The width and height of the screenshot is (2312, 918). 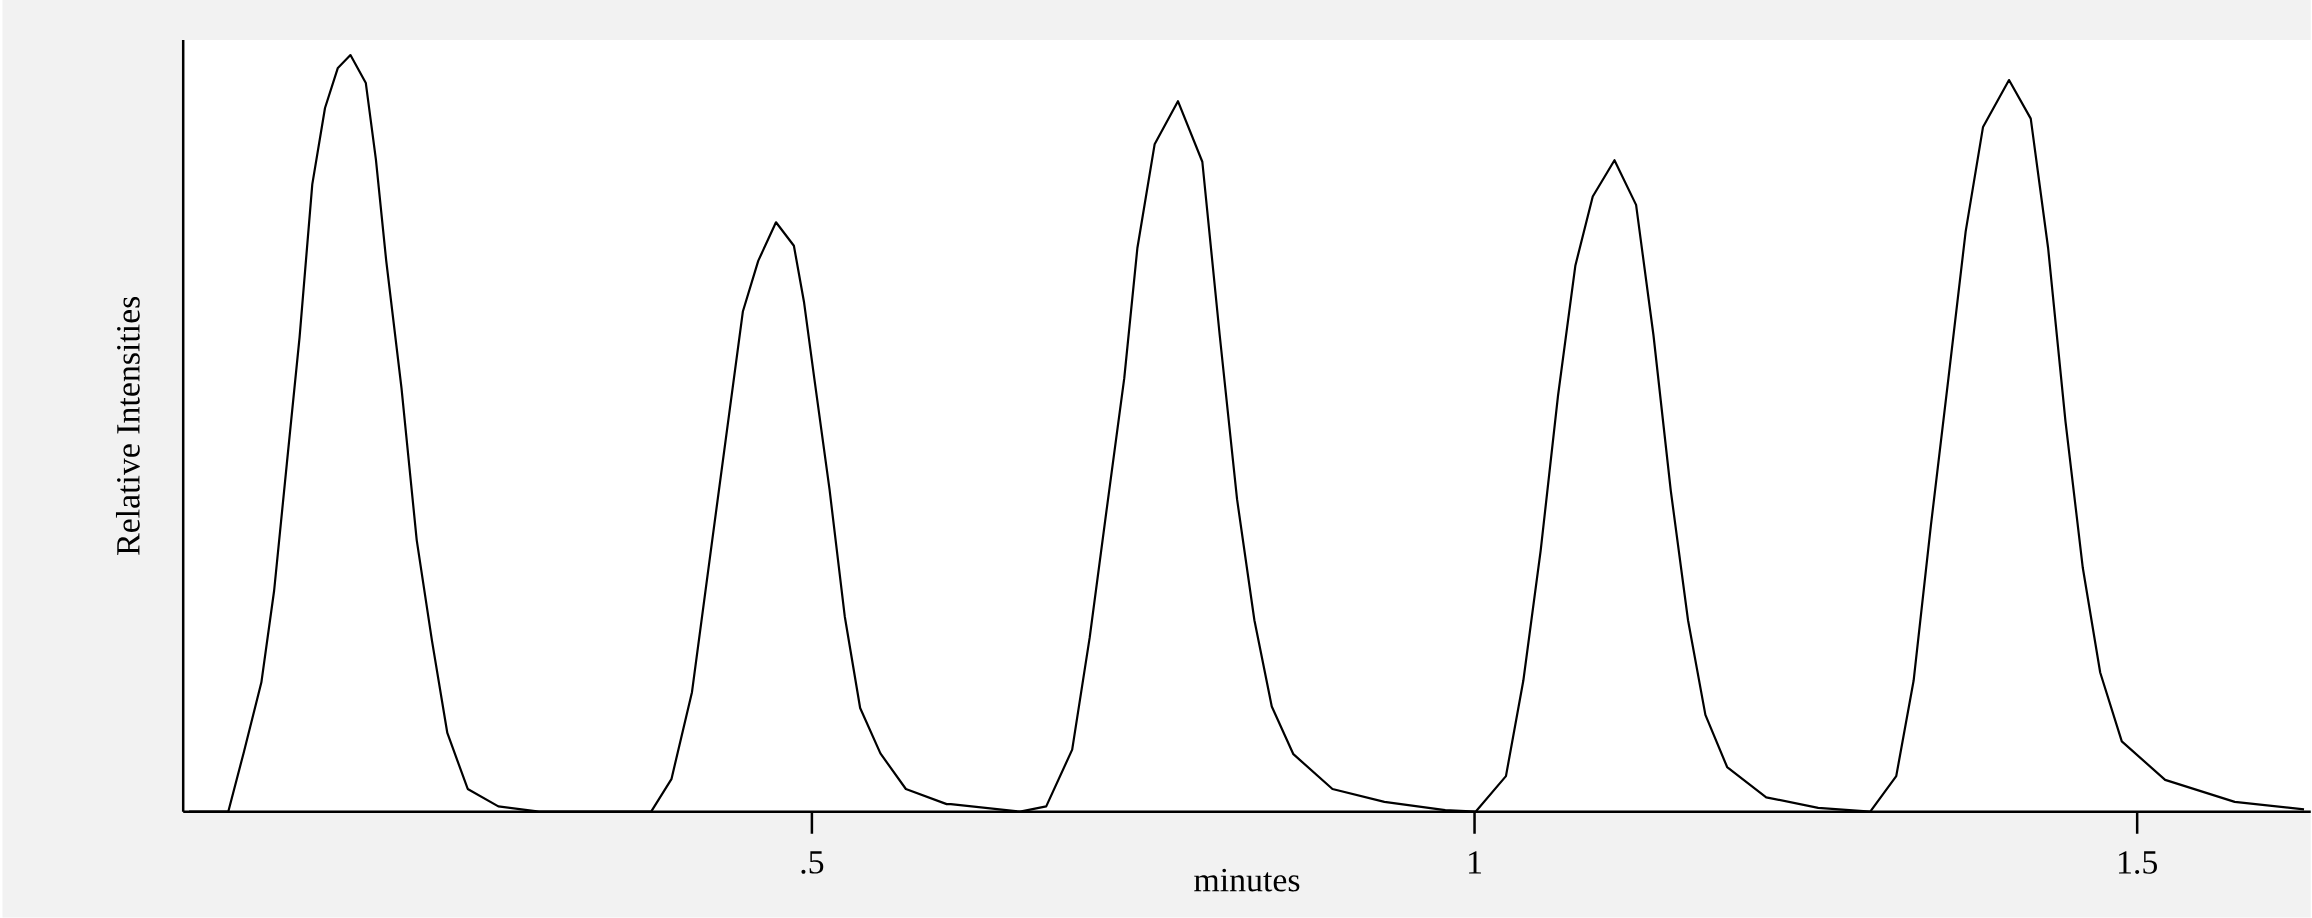 I want to click on y-axis-title: Relative Intensities, so click(x=127, y=426).